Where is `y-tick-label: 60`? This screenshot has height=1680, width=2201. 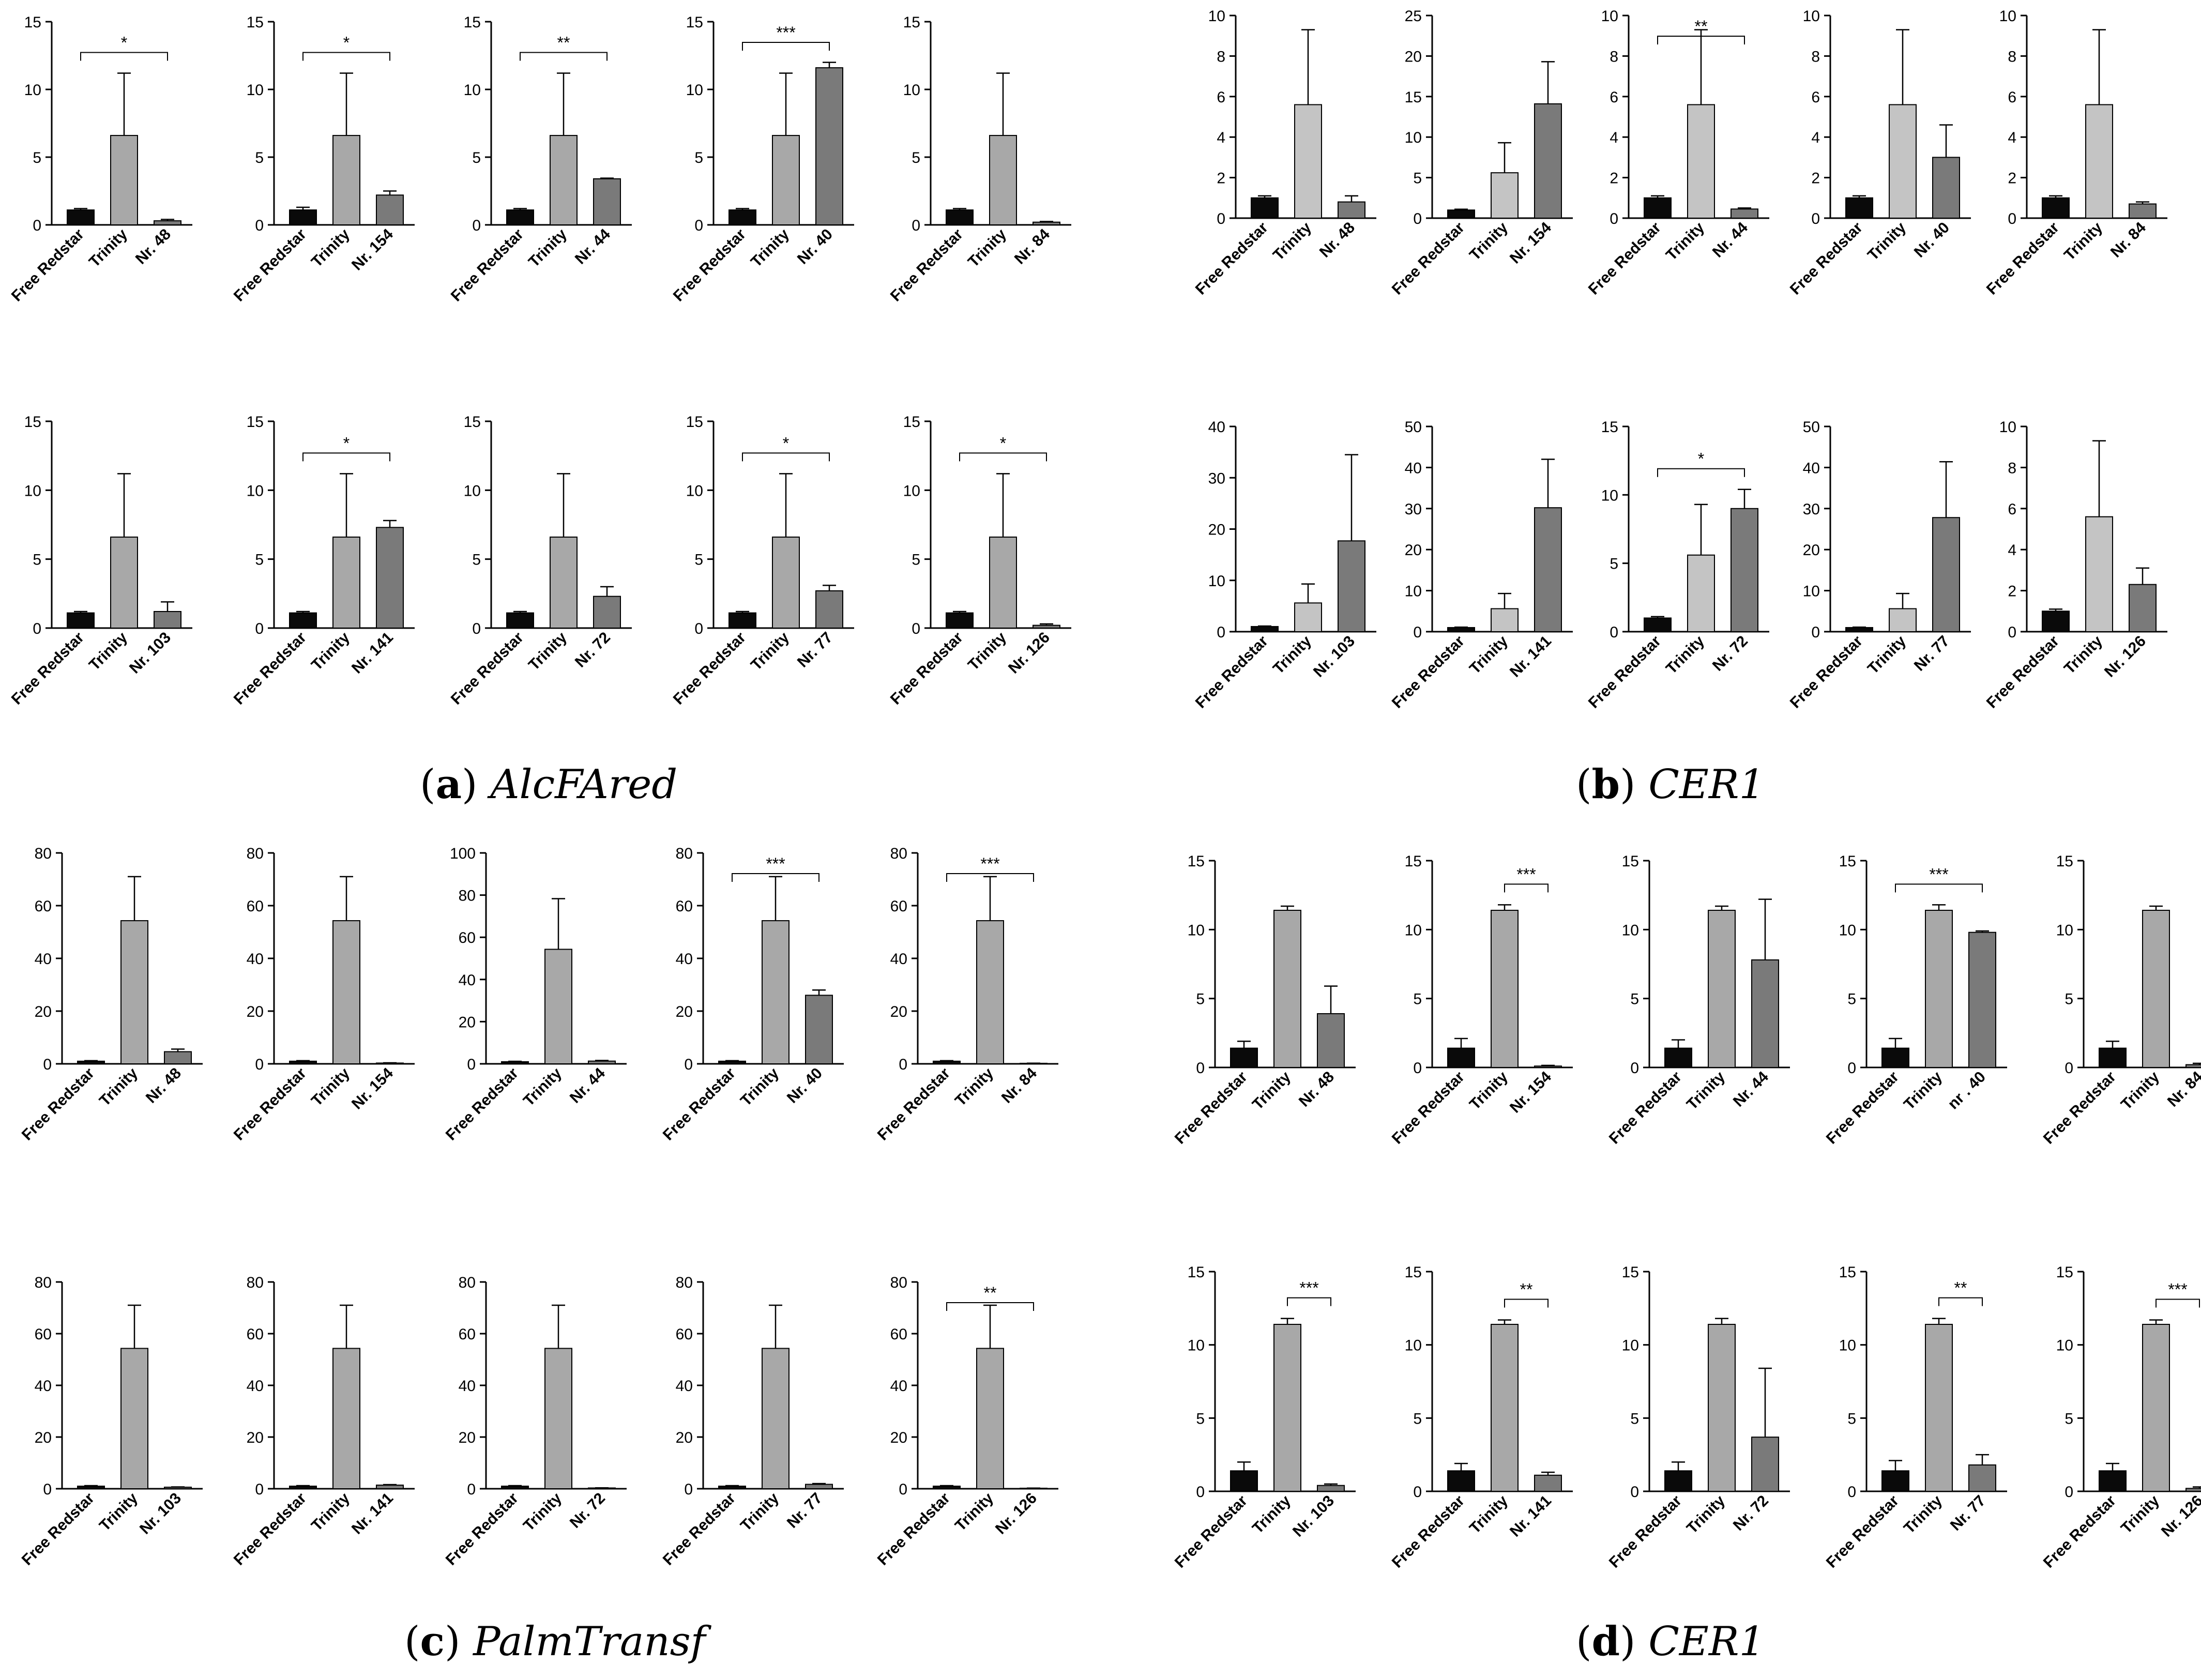
y-tick-label: 60 is located at coordinates (898, 906).